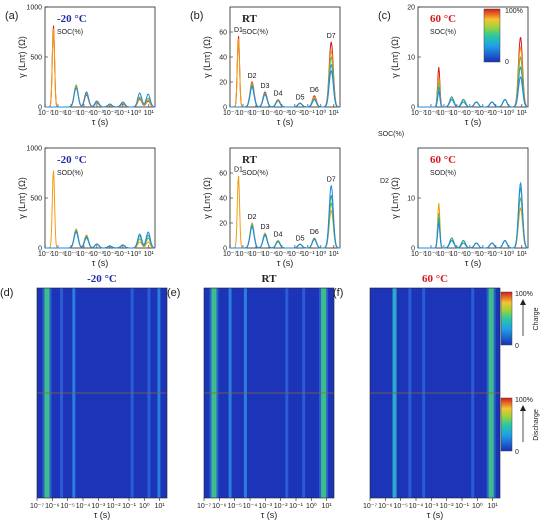 The height and width of the screenshot is (525, 554). Describe the element at coordinates (252, 76) in the screenshot. I see `peak-label: D2` at that location.